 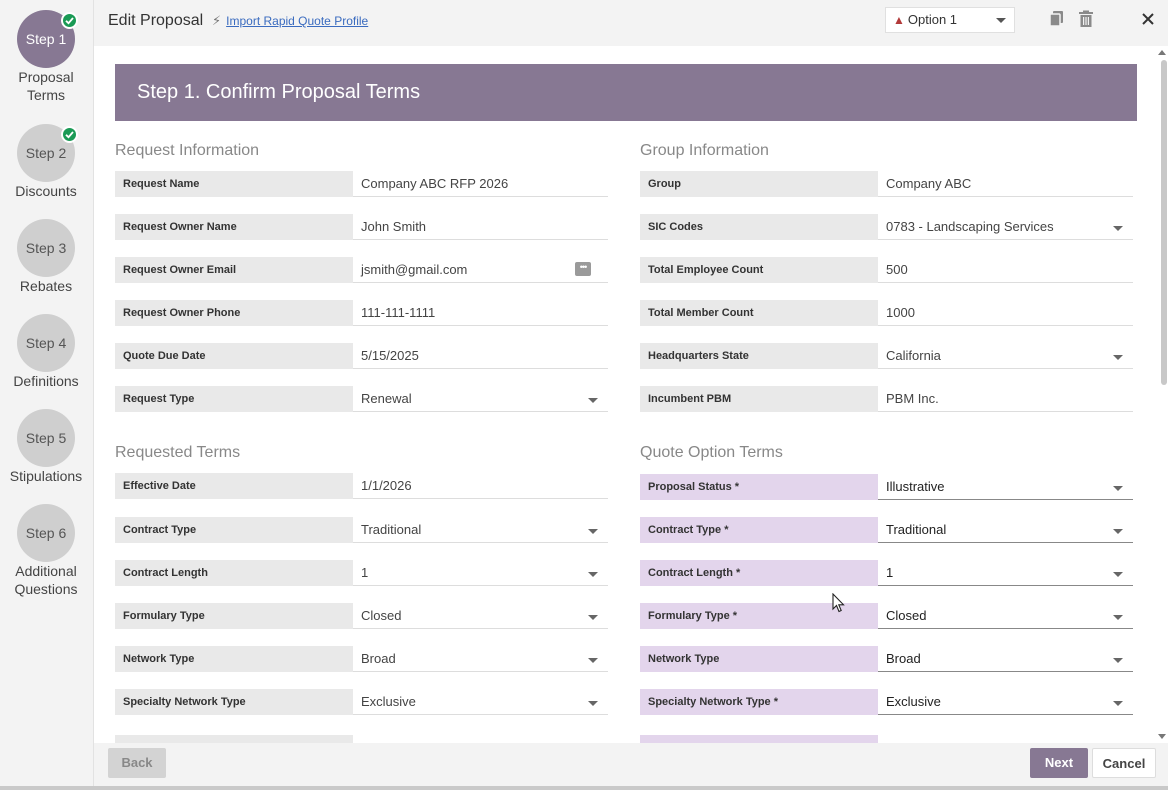 I want to click on quote-network-type-select: Broad, so click(x=1005, y=659).